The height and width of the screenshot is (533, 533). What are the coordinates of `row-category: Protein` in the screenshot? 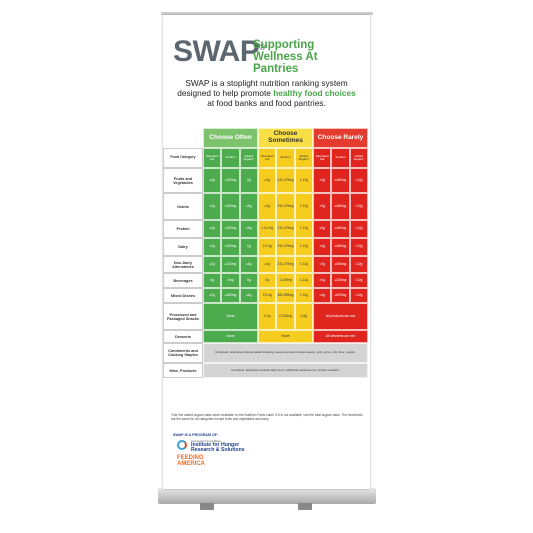 It's located at (183, 229).